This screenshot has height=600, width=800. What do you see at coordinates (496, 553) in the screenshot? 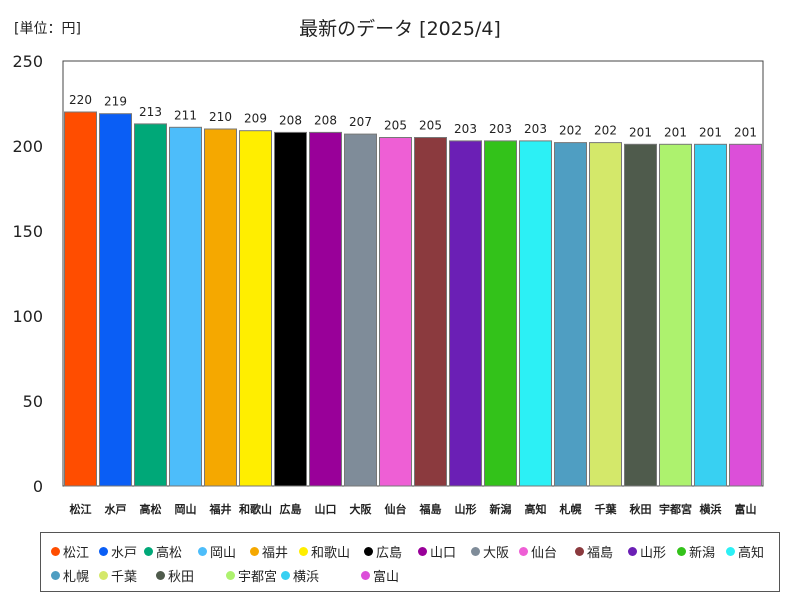
I see `legend-label: 大阪` at bounding box center [496, 553].